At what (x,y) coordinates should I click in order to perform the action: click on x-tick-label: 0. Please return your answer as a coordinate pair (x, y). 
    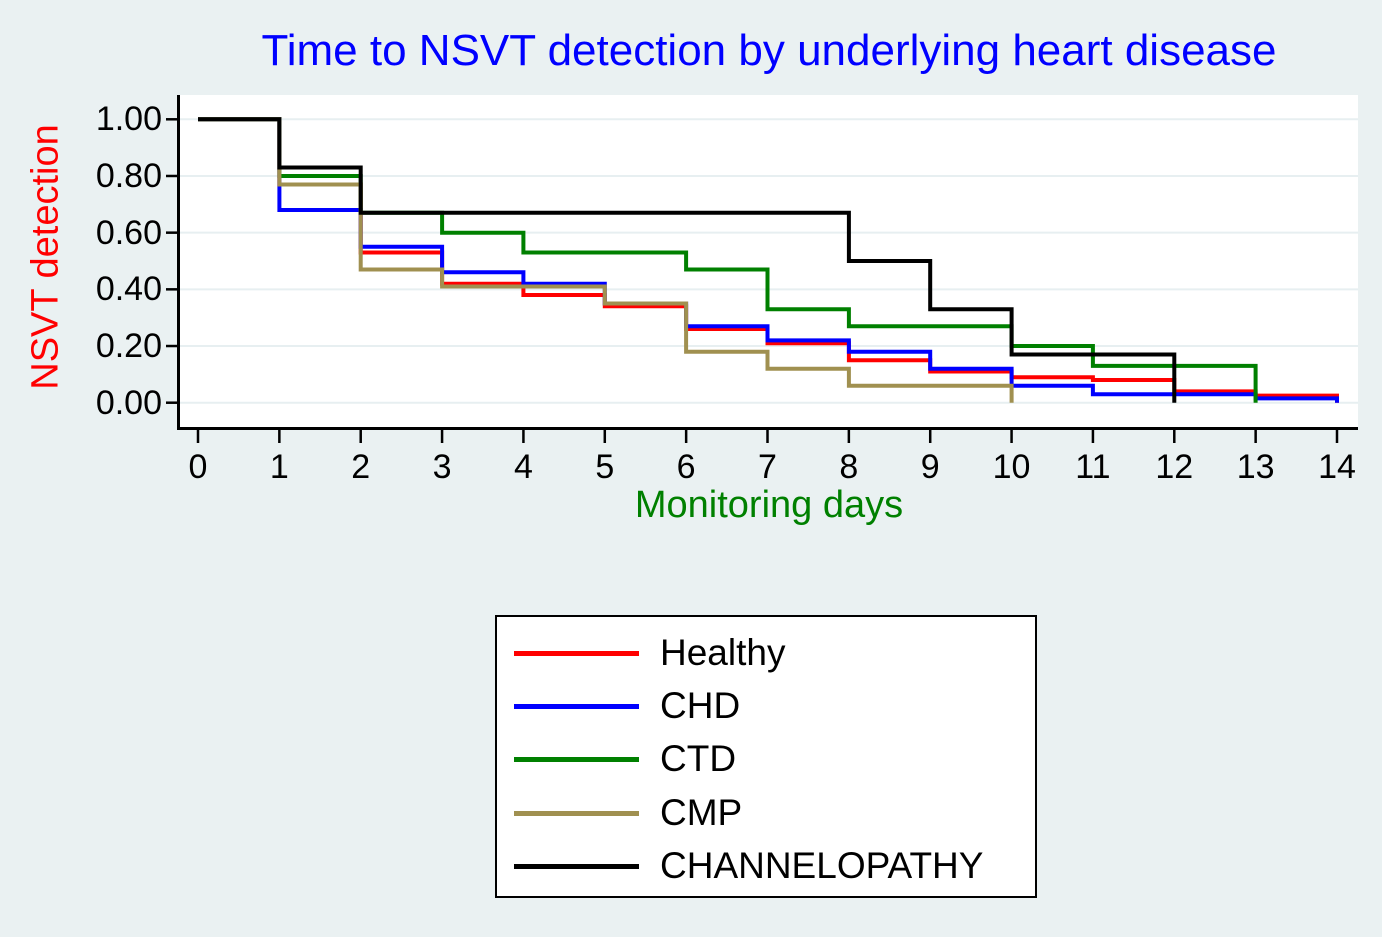
    Looking at the image, I should click on (198, 467).